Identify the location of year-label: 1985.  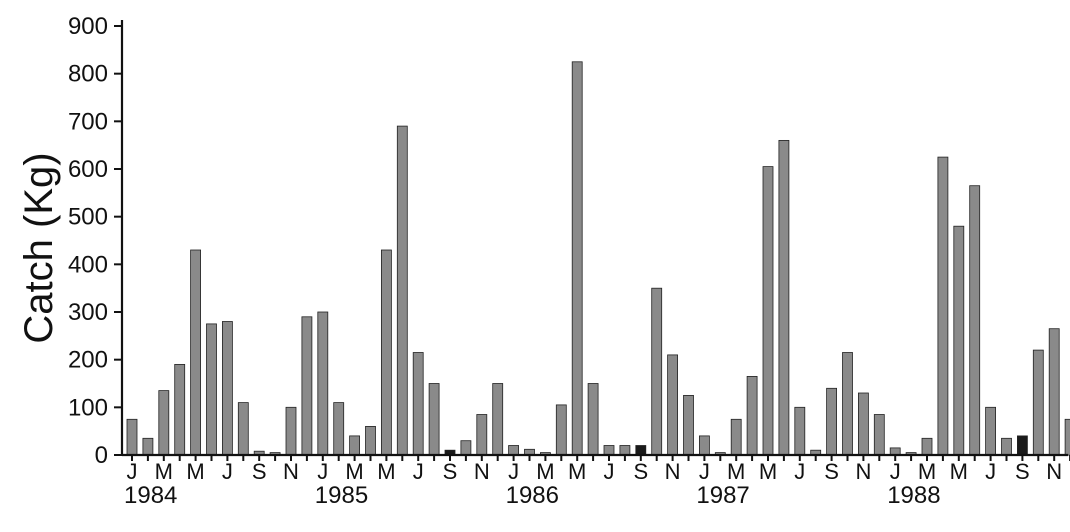
(341, 495).